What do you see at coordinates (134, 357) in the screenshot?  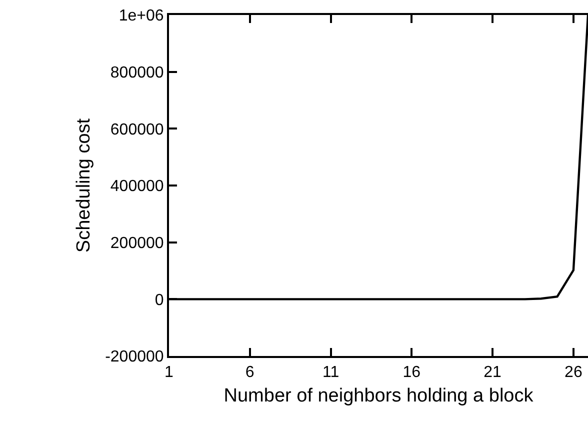 I see `y-tick-label: -200000` at bounding box center [134, 357].